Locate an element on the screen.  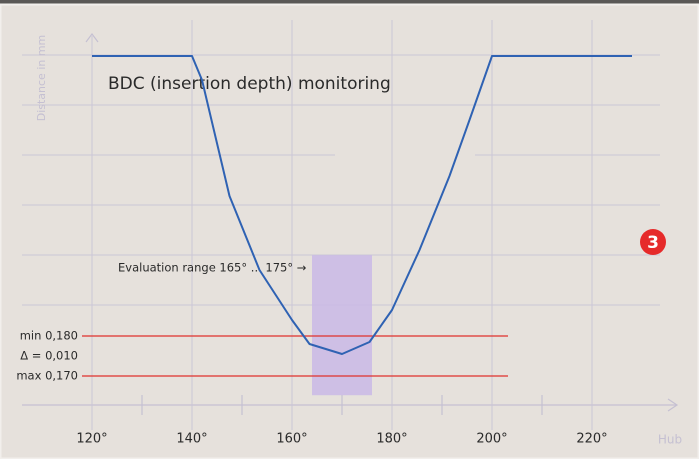
limit-label: max 0,170 is located at coordinates (47, 376).